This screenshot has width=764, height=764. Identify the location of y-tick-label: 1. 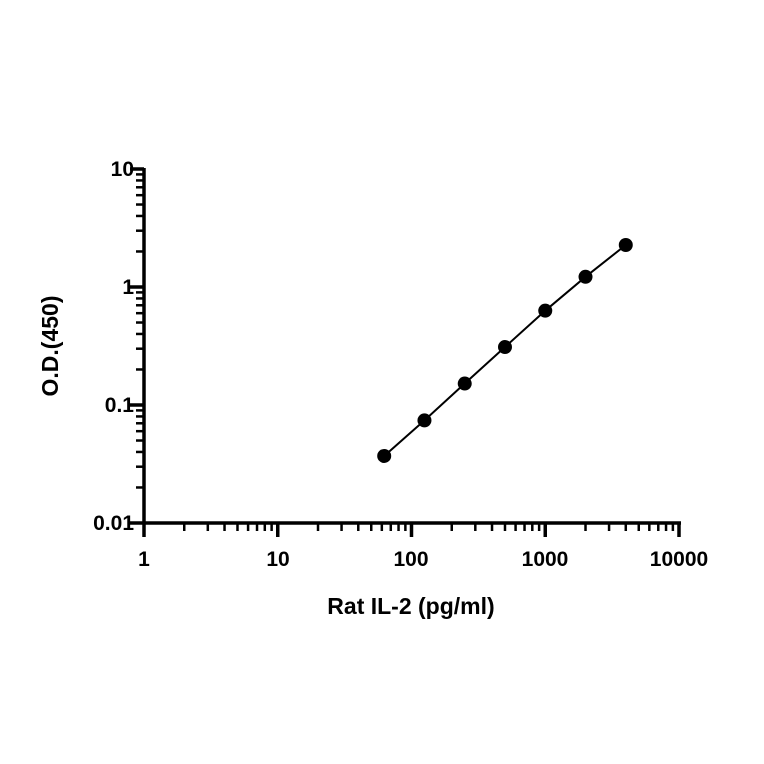
(128, 287).